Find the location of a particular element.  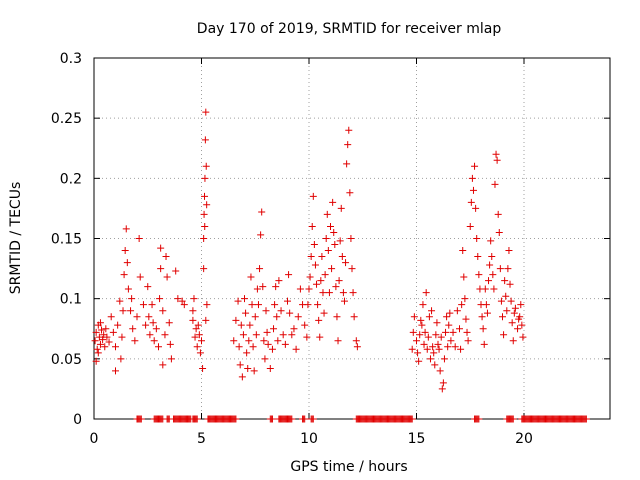

x-tick-label: 10 is located at coordinates (309, 439).